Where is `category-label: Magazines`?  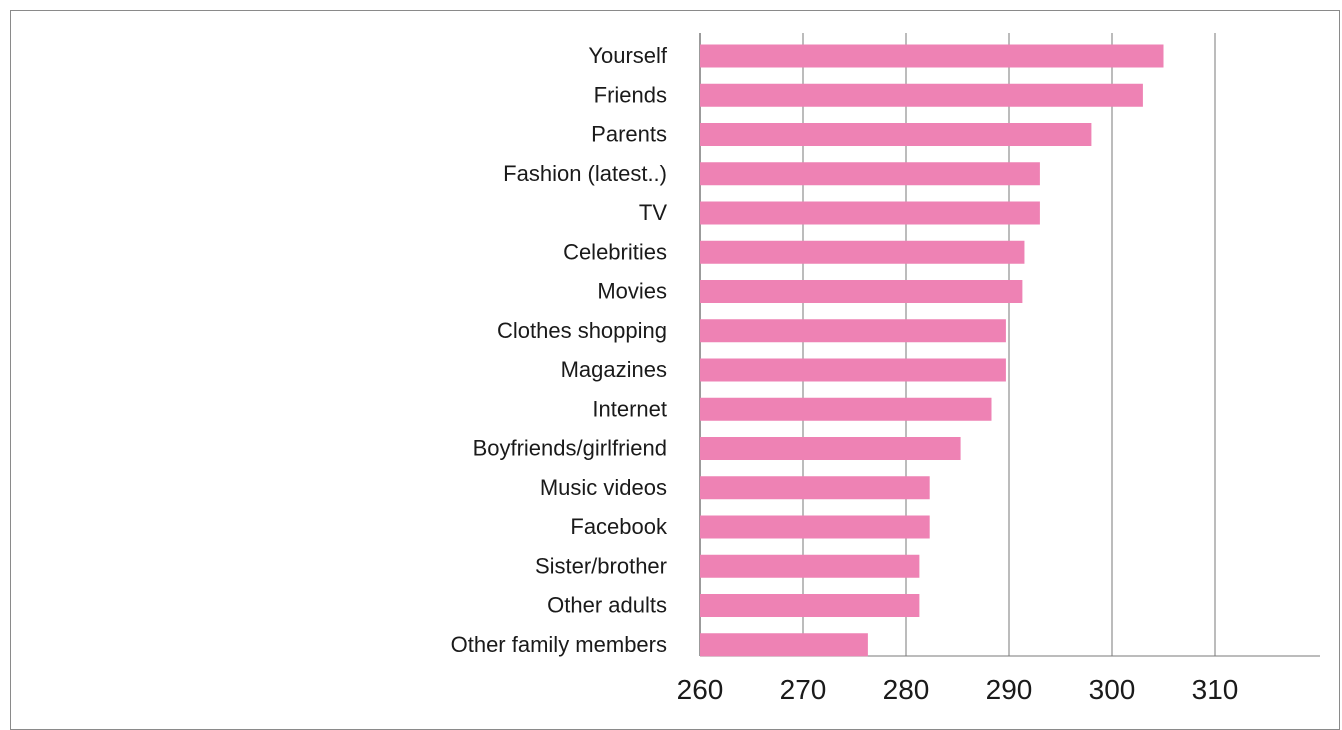
category-label: Magazines is located at coordinates (614, 369).